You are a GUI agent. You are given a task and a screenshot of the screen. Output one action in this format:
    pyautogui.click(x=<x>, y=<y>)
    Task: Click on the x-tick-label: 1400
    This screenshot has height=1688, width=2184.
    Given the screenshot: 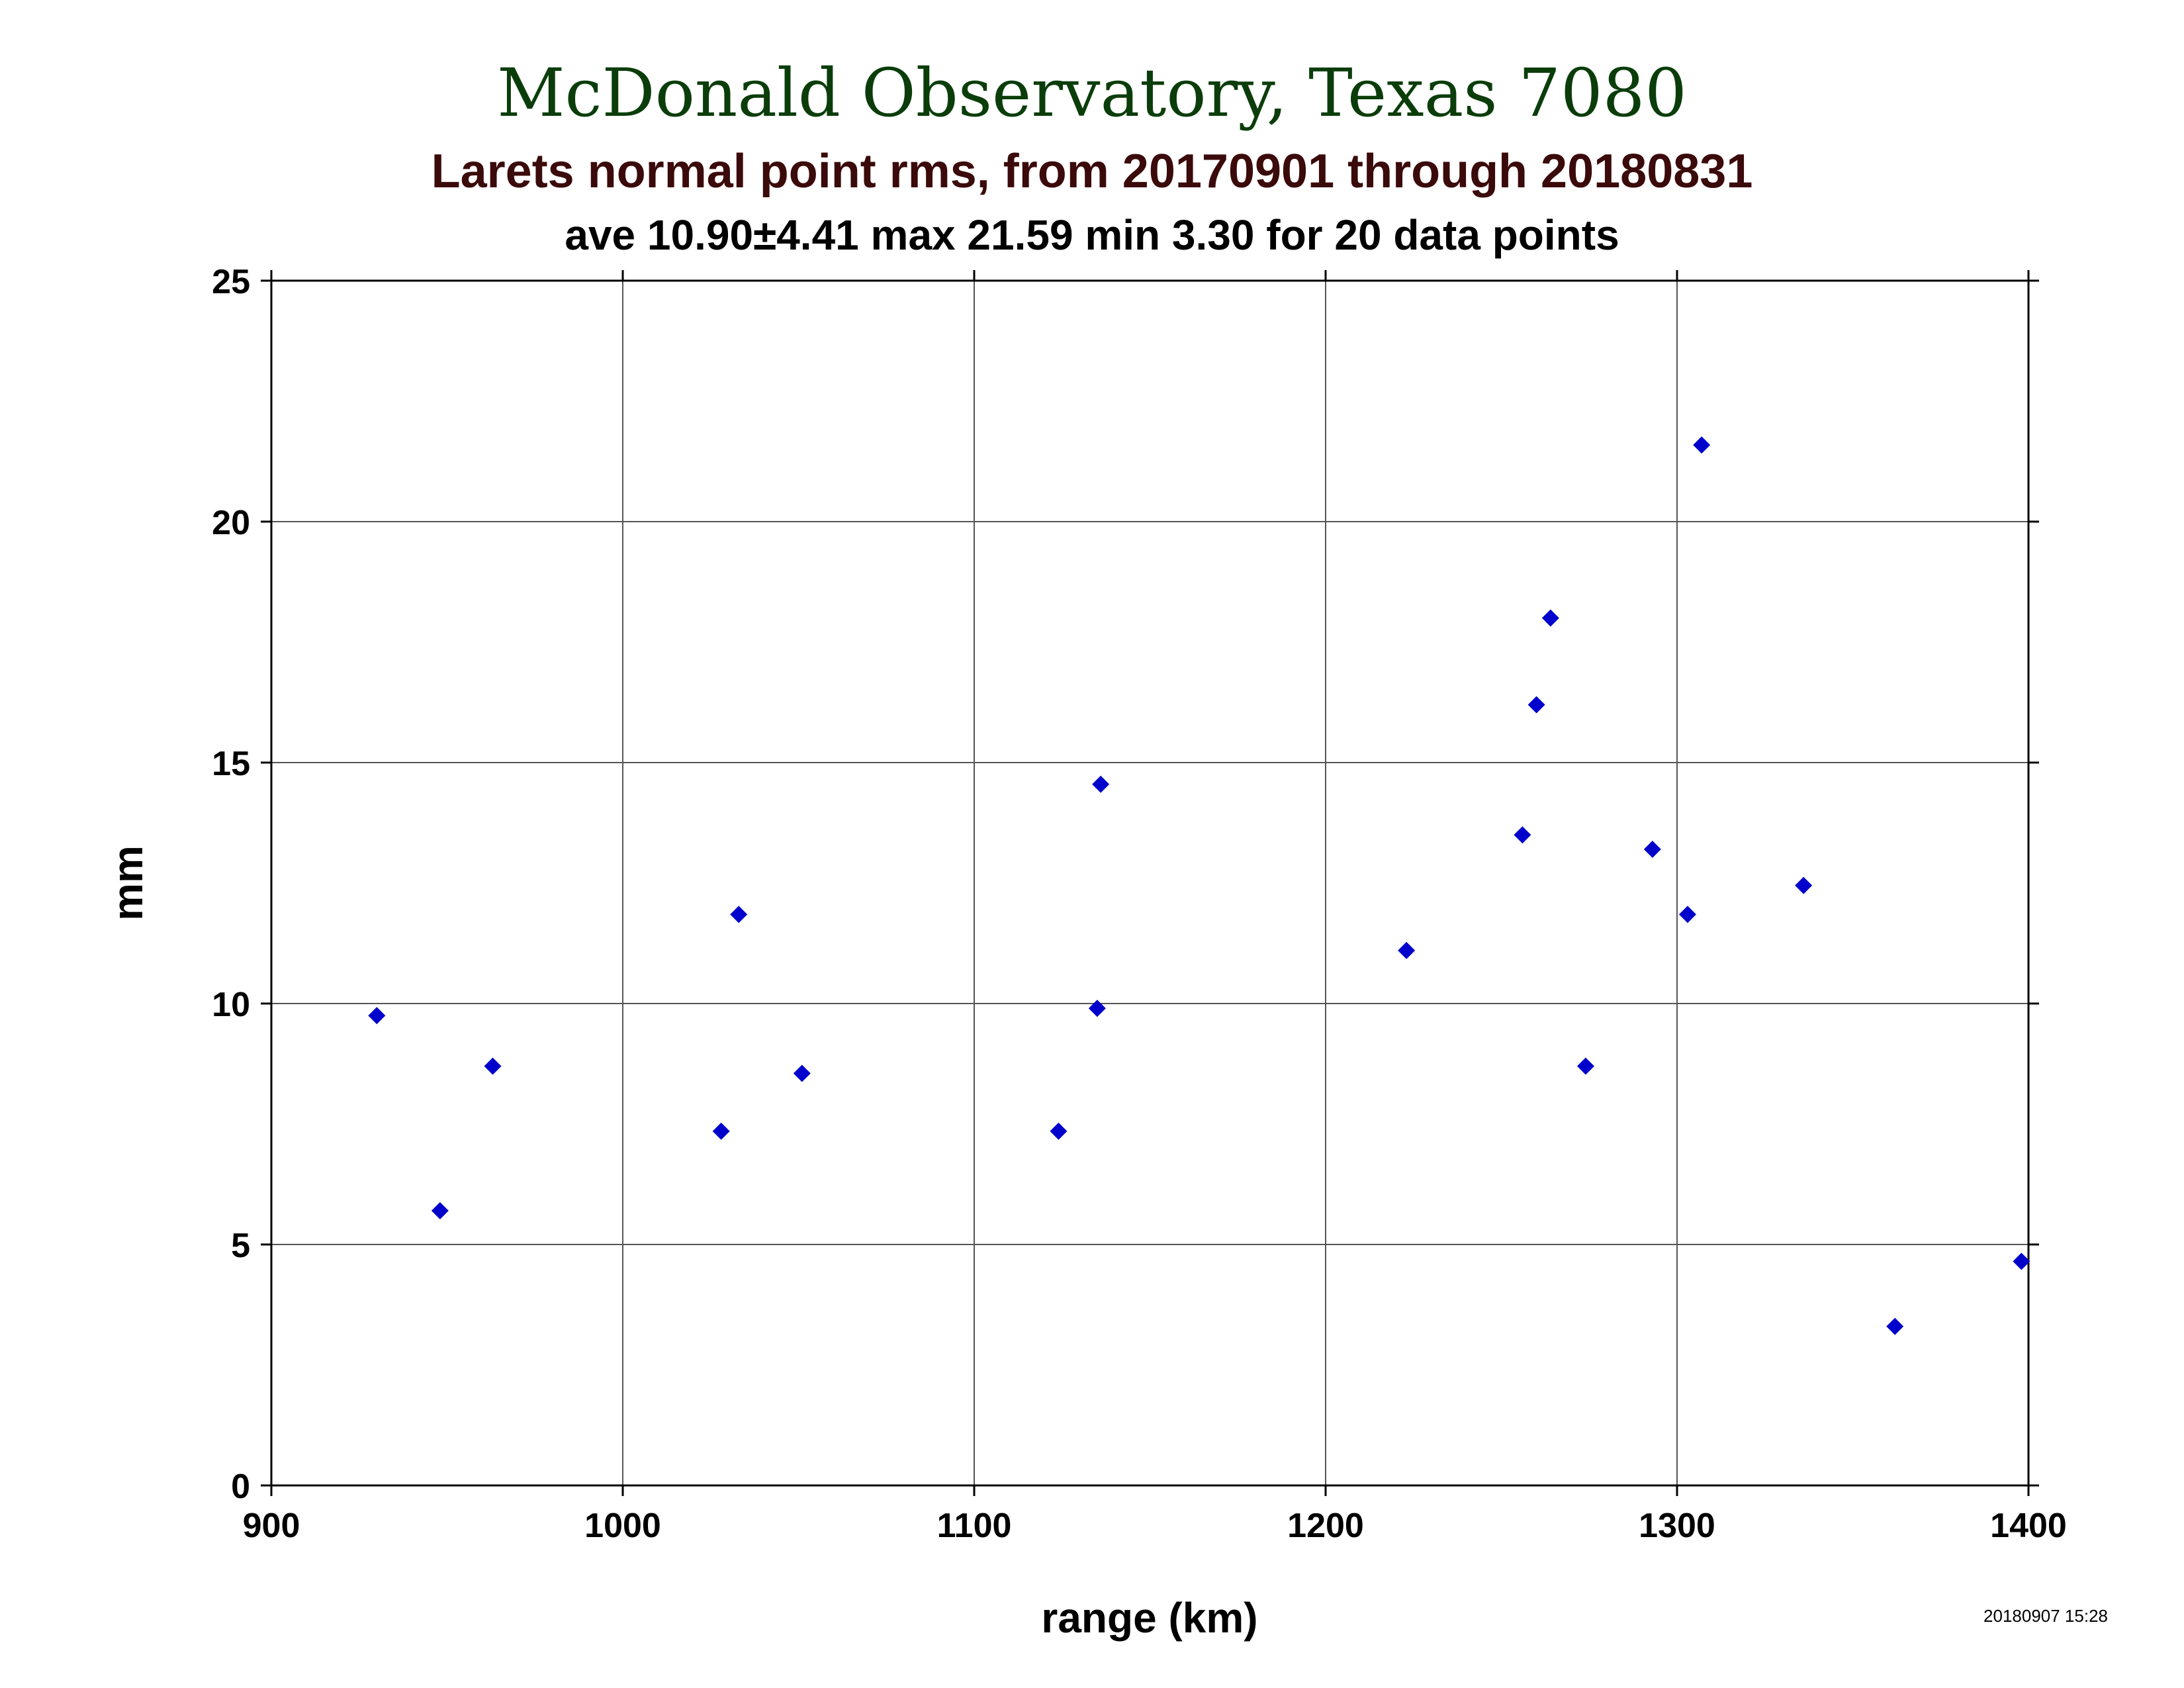 What is the action you would take?
    pyautogui.click(x=2028, y=1526)
    